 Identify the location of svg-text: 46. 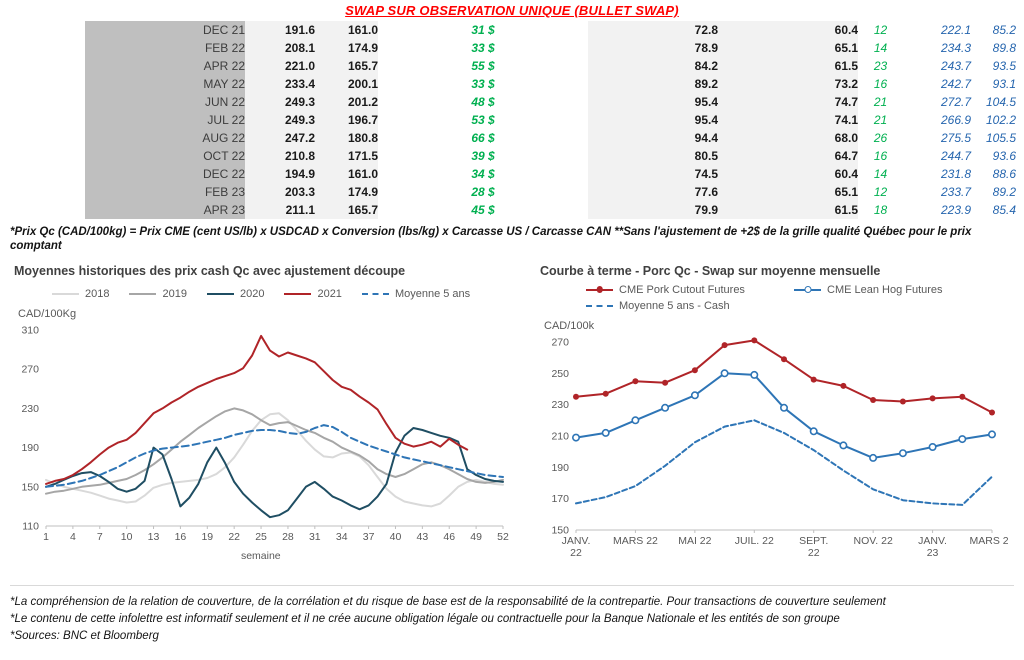
(449, 537).